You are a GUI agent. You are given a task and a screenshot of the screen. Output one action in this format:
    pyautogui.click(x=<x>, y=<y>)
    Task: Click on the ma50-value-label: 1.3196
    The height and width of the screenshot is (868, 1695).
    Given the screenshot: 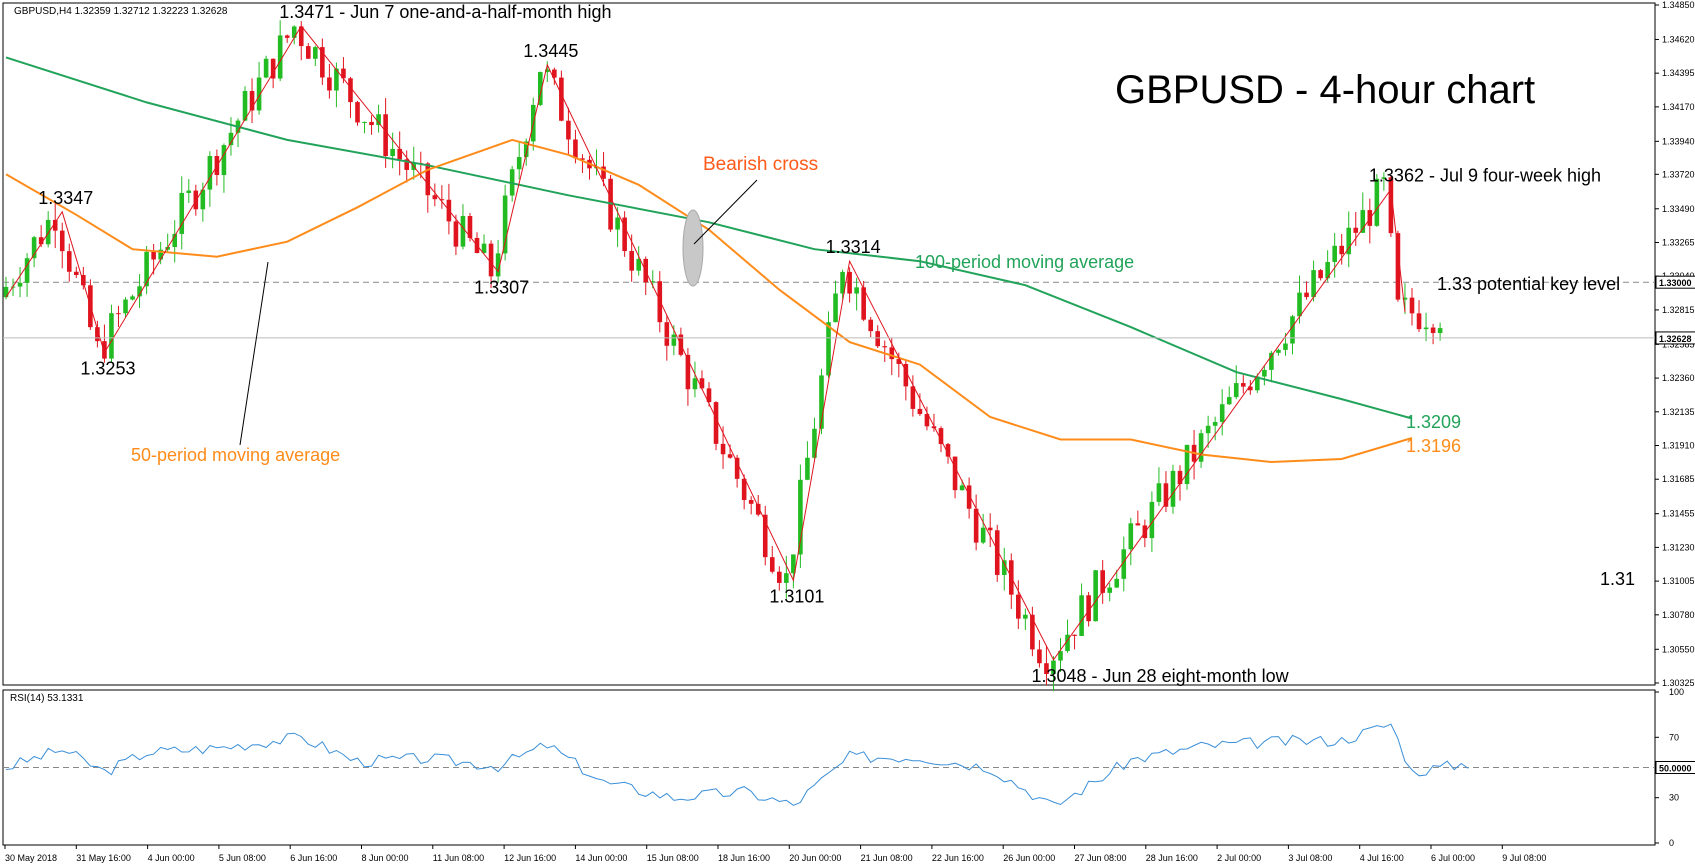 What is the action you would take?
    pyautogui.click(x=1433, y=446)
    